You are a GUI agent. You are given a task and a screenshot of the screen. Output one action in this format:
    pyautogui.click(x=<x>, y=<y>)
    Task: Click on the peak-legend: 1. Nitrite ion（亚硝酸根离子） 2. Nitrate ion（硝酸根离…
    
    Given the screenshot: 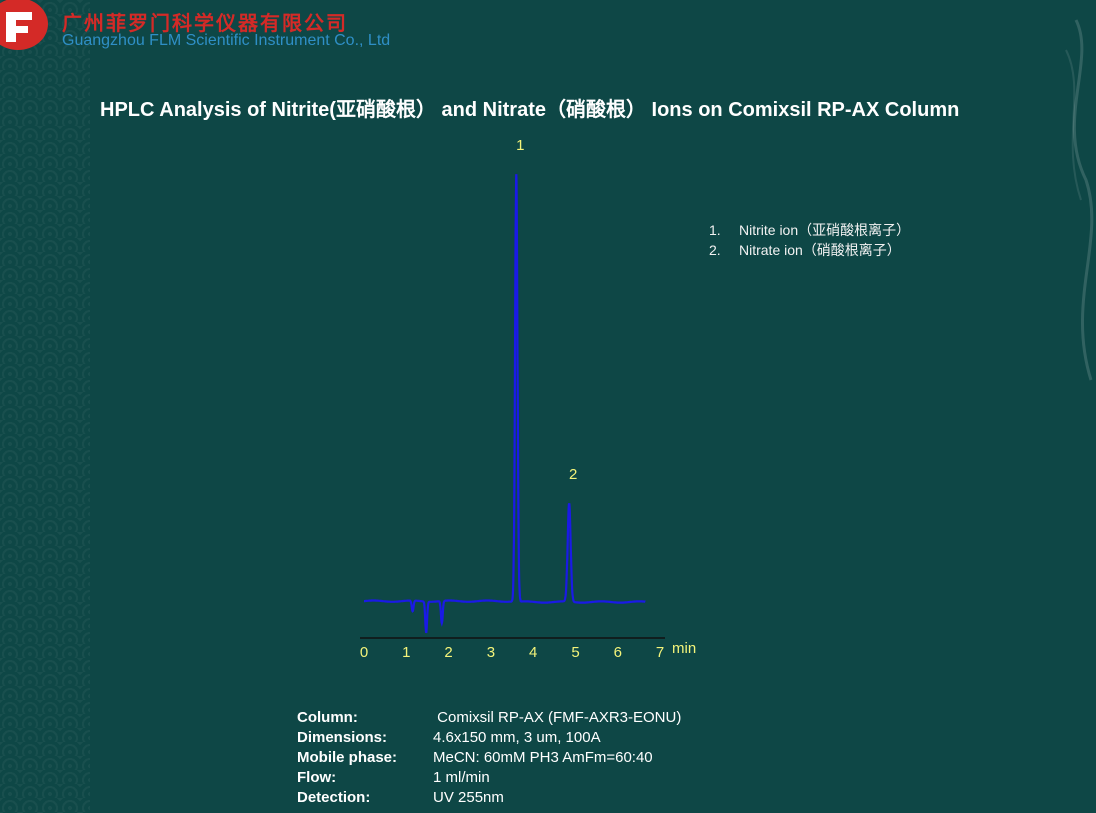 What is the action you would take?
    pyautogui.click(x=809, y=240)
    